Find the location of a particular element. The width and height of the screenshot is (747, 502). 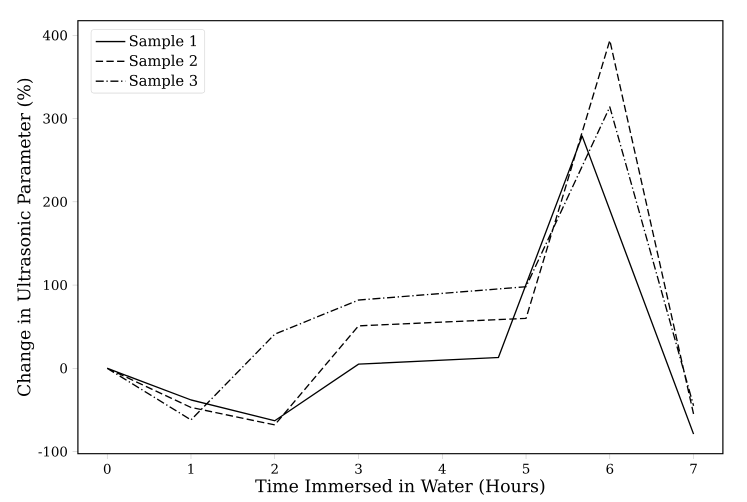

y-tick-label: -100 is located at coordinates (52, 451).